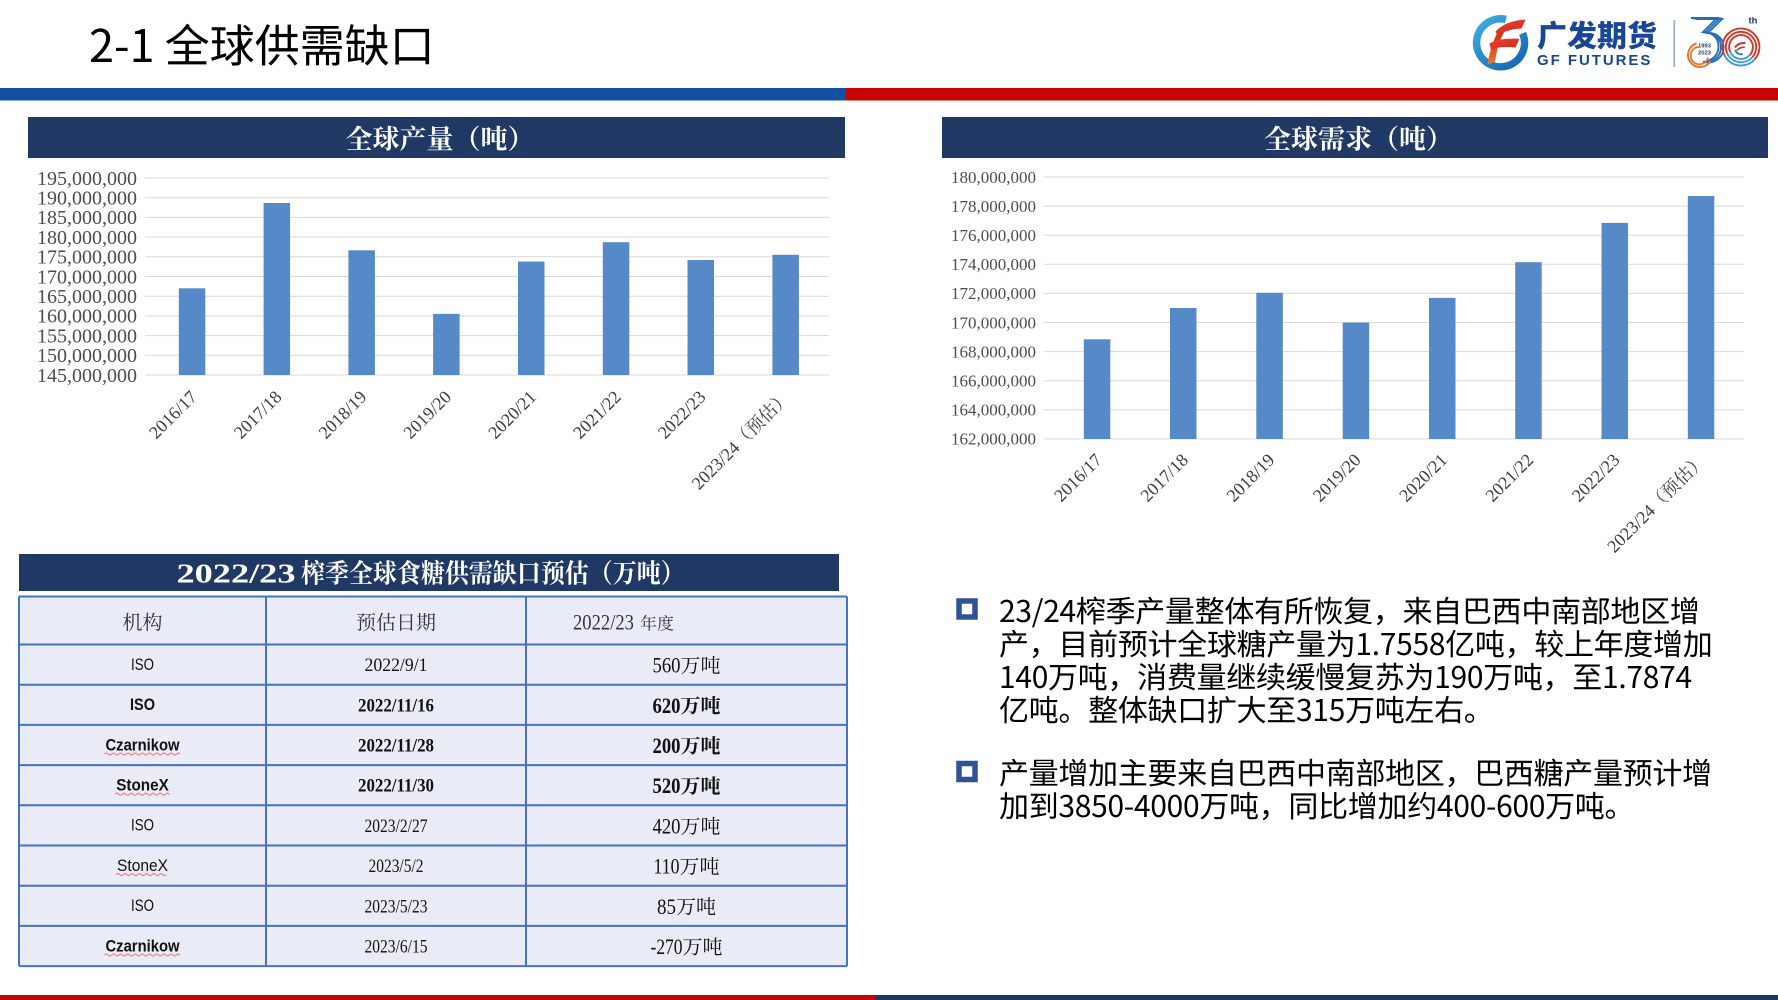 This screenshot has height=1000, width=1778. I want to click on svg-text: 162,000,000, so click(993, 439).